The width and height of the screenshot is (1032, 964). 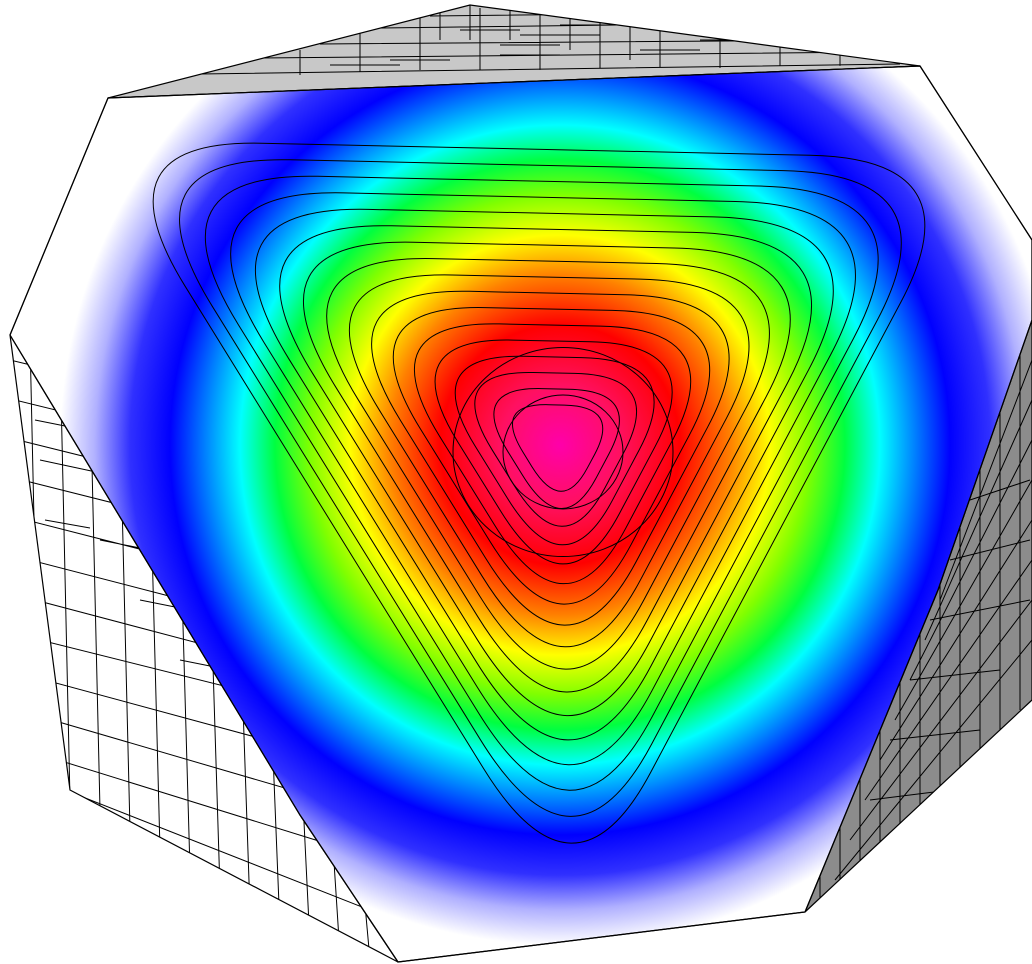 I want to click on top-face-mesh, so click(x=550, y=40).